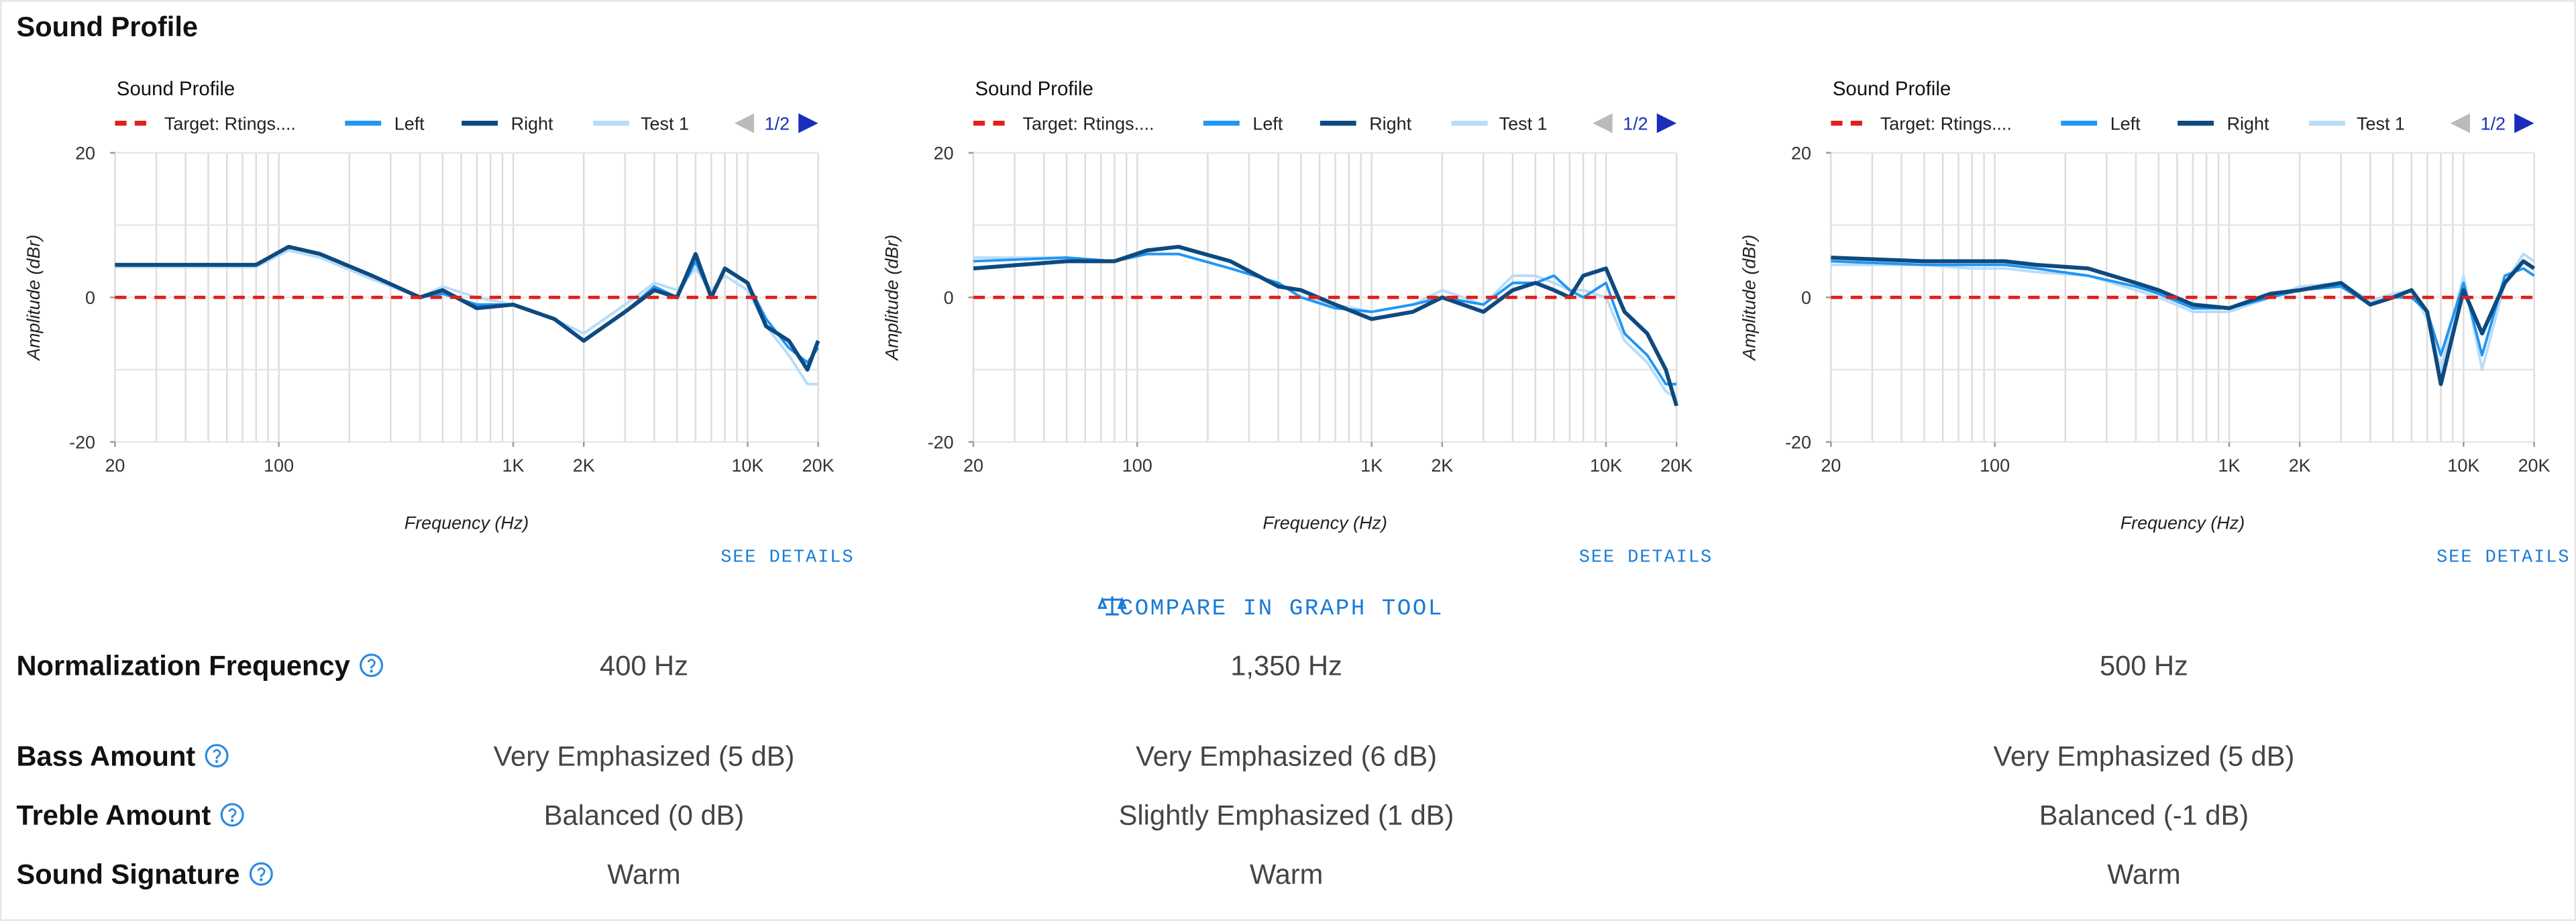  Describe the element at coordinates (2144, 666) in the screenshot. I see `row-value: 500 Hz` at that location.